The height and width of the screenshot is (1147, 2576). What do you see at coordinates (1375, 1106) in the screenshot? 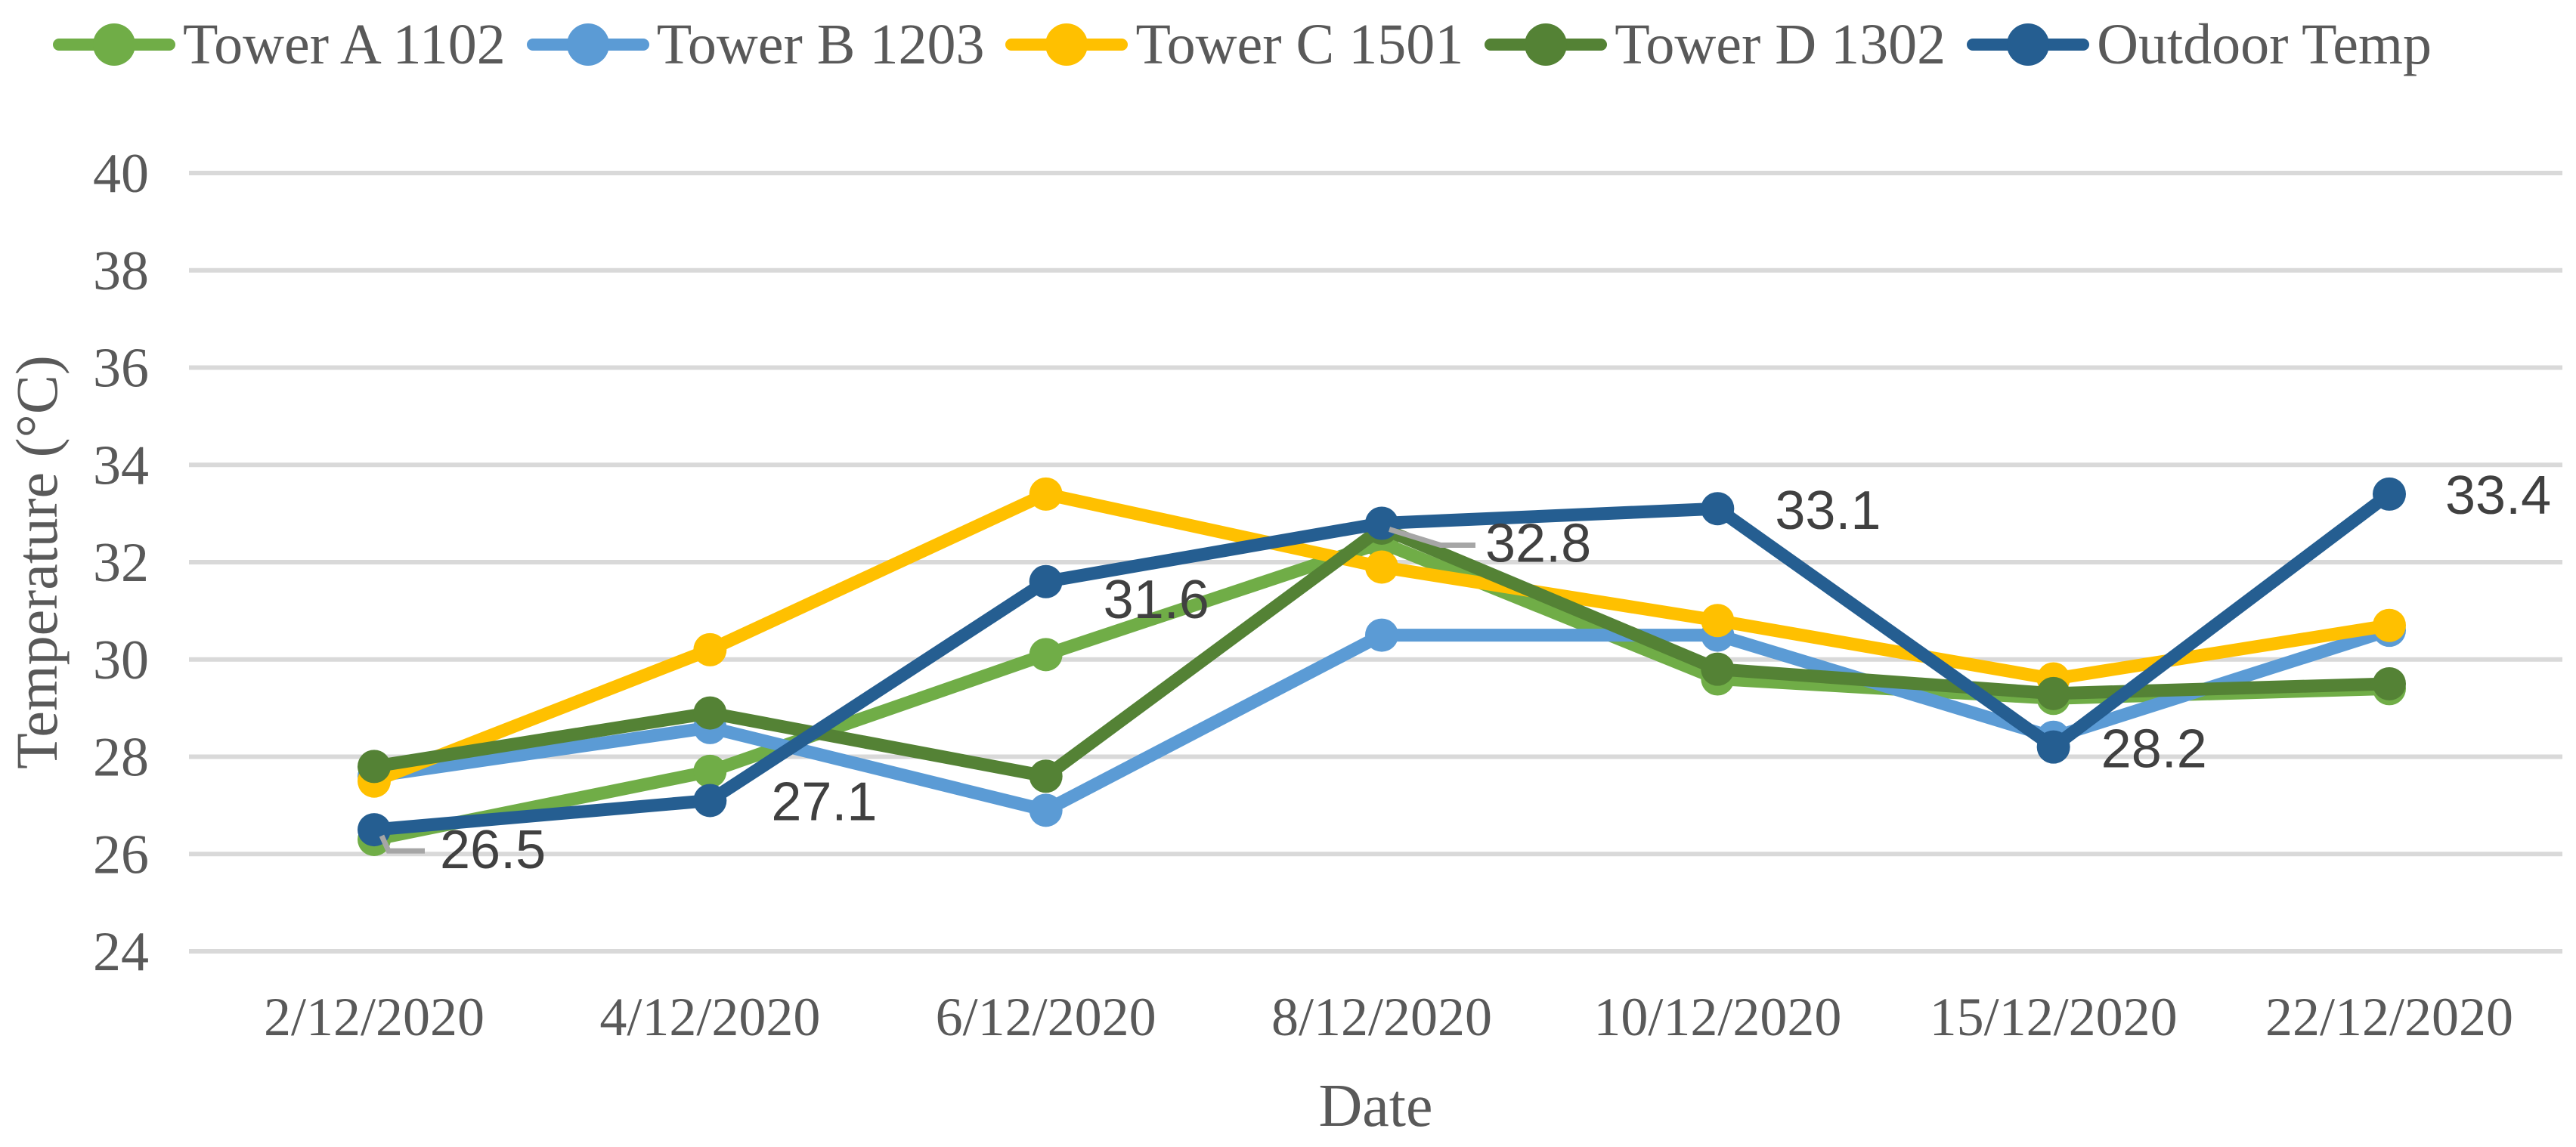
I see `x-axis-title: Date` at bounding box center [1375, 1106].